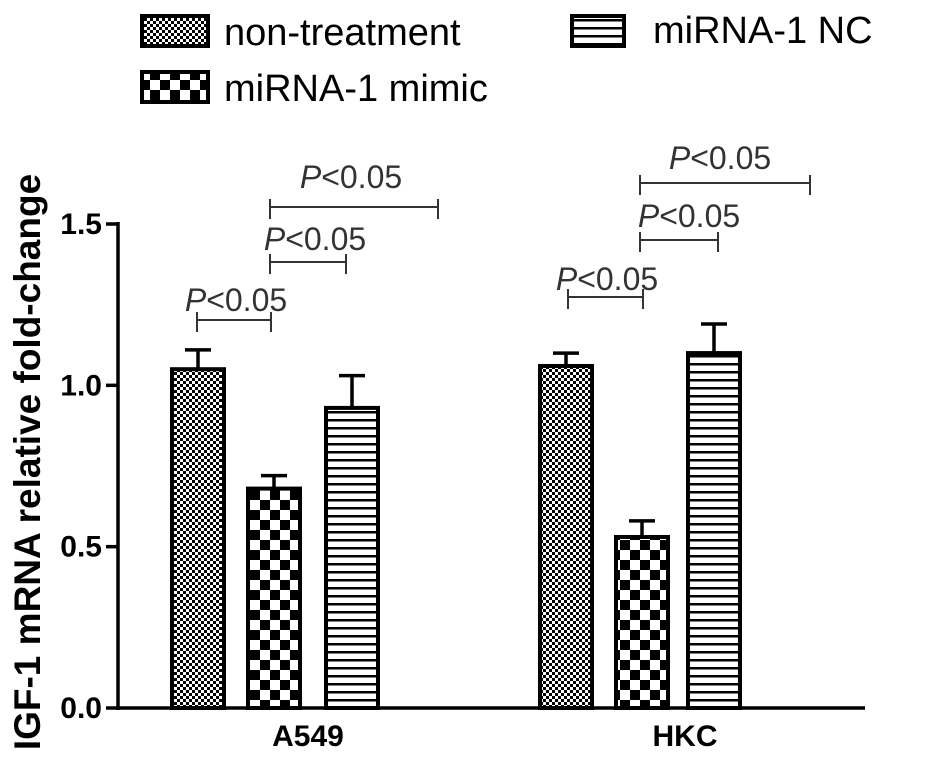  What do you see at coordinates (308, 736) in the screenshot?
I see `x-tick-label-a549: A549` at bounding box center [308, 736].